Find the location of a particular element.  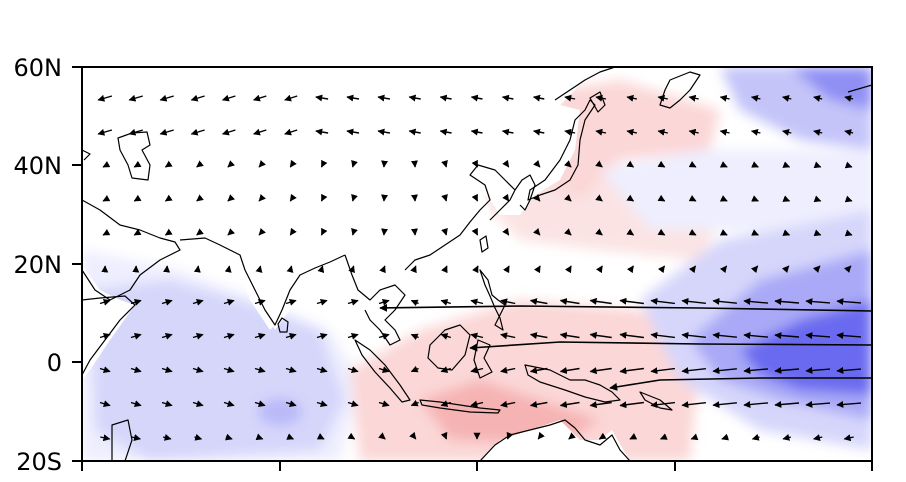

china-coast is located at coordinates (460, 217).